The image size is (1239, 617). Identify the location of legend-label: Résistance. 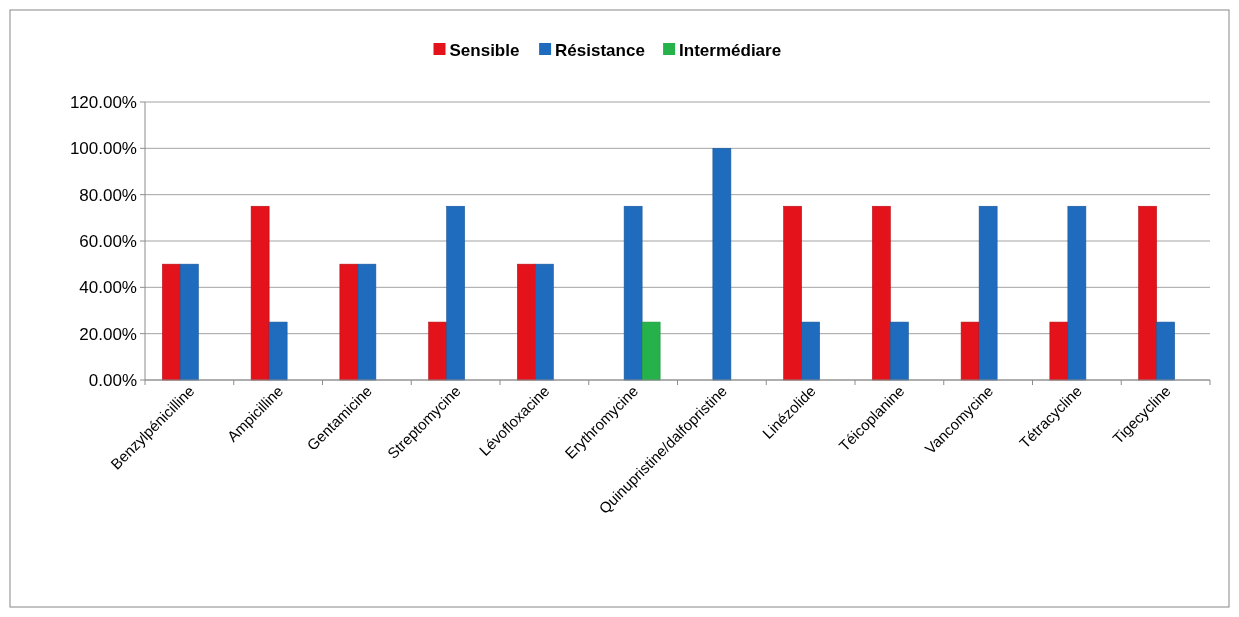
(600, 50).